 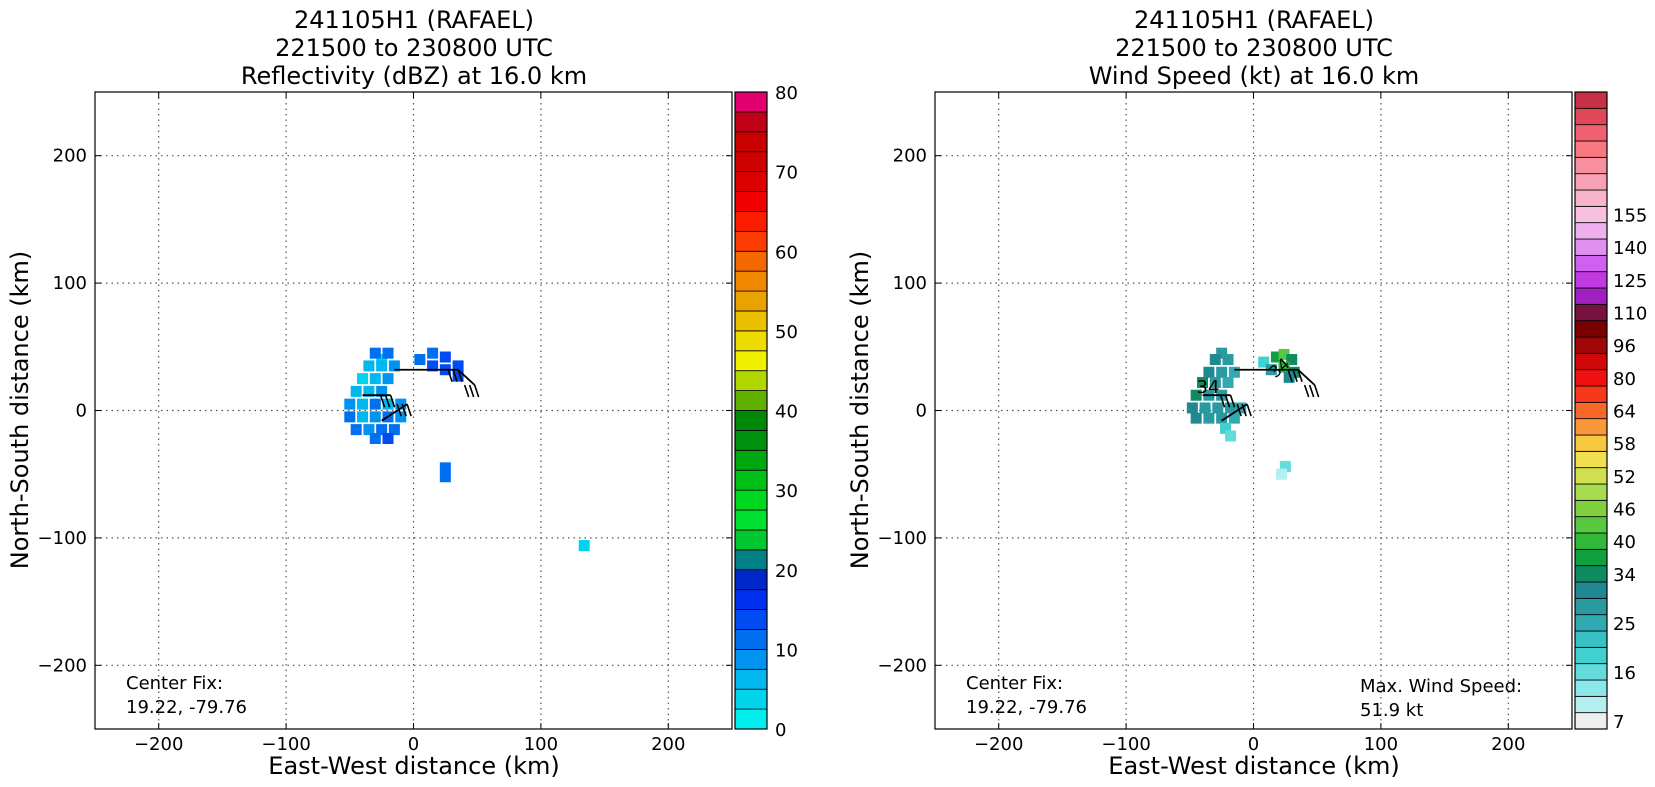 I want to click on chart-title-line1: 241105H1 (RAFAEL), so click(x=414, y=20).